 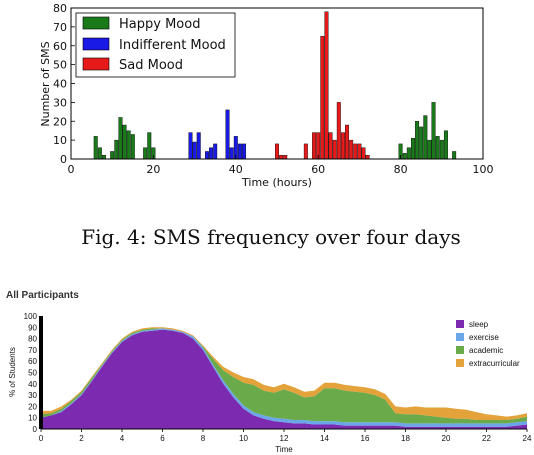 I want to click on legend-swatch-academic, so click(x=460, y=350).